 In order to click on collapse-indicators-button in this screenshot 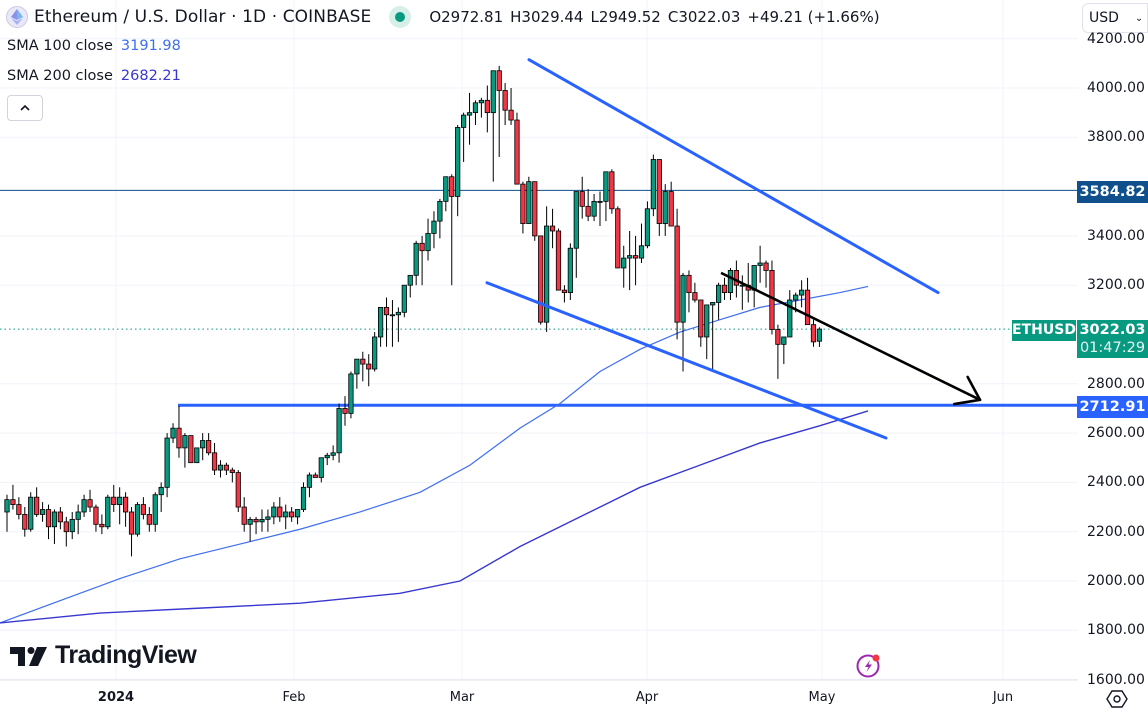, I will do `click(25, 108)`.